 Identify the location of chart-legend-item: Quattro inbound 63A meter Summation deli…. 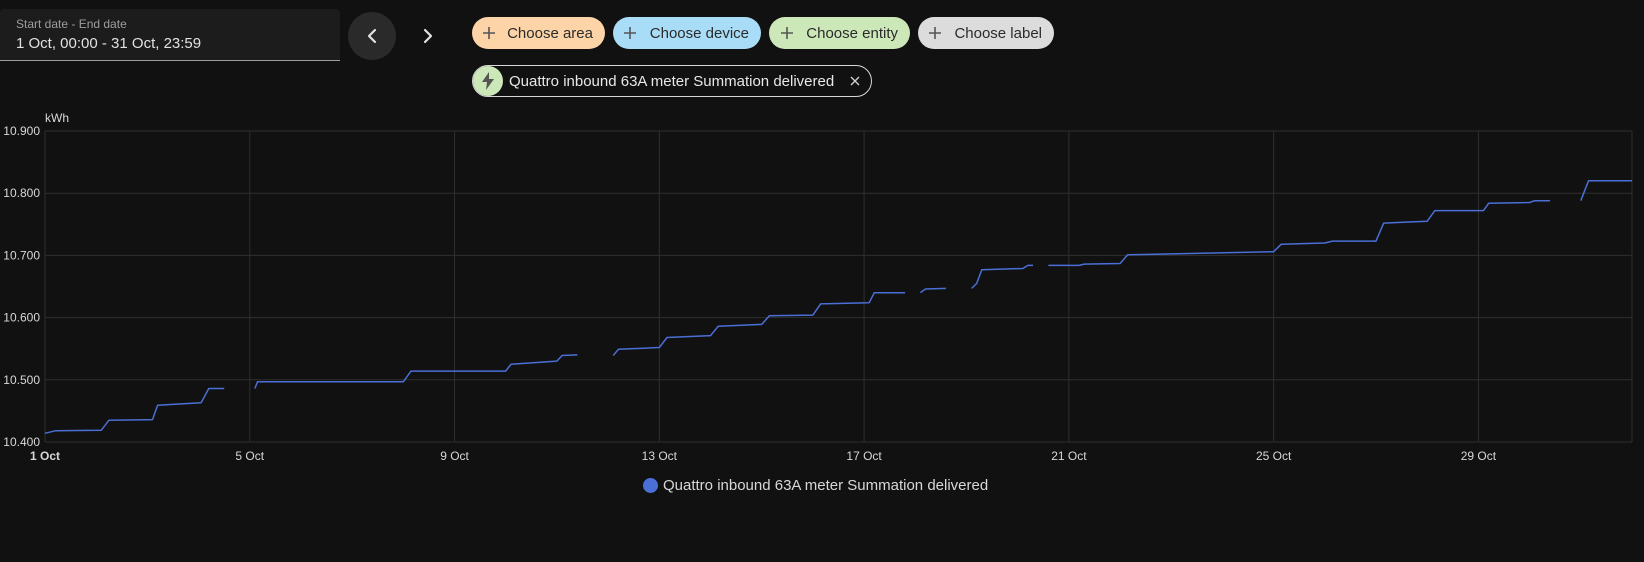
(815, 485).